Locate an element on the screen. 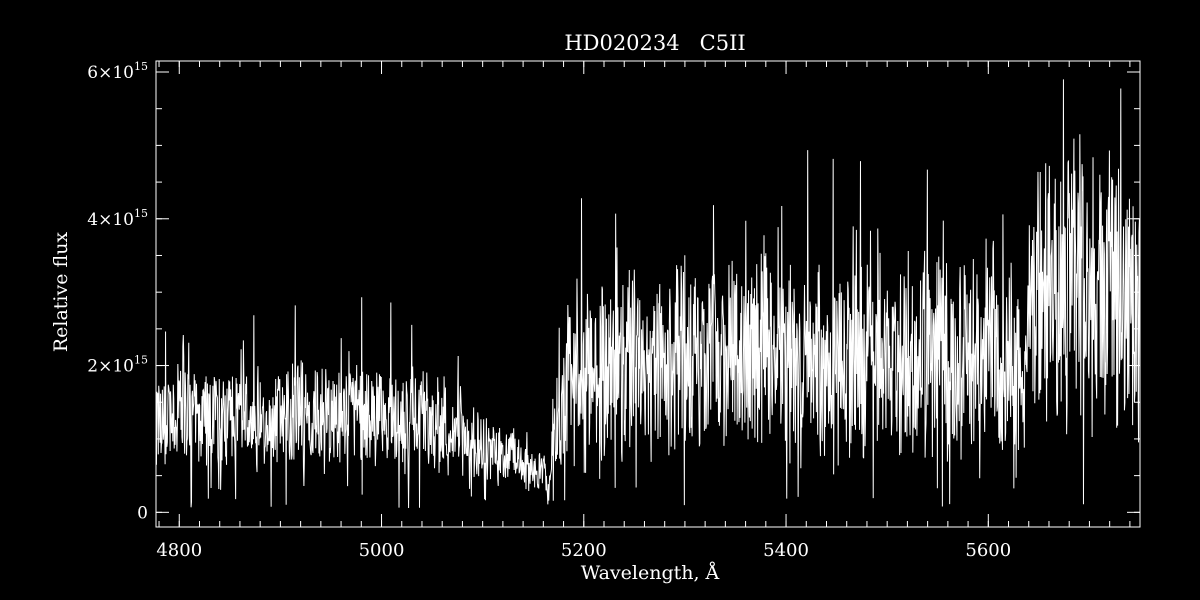 The width and height of the screenshot is (1200, 600). x-tick-label: 5200 is located at coordinates (584, 550).